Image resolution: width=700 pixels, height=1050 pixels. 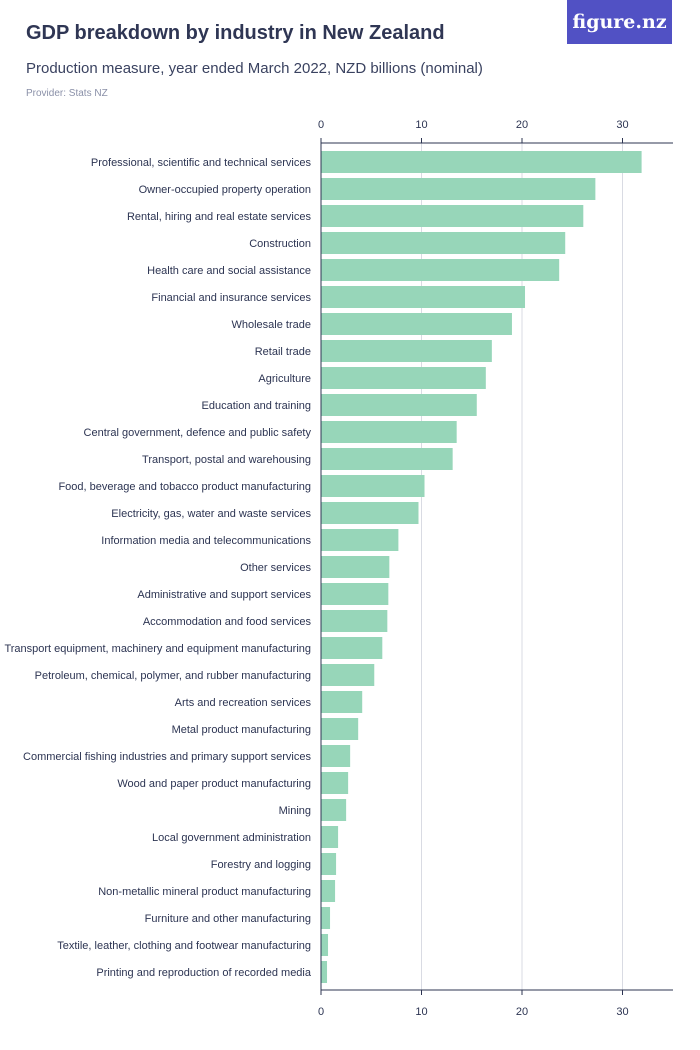 What do you see at coordinates (321, 125) in the screenshot?
I see `tick-label-top: 0` at bounding box center [321, 125].